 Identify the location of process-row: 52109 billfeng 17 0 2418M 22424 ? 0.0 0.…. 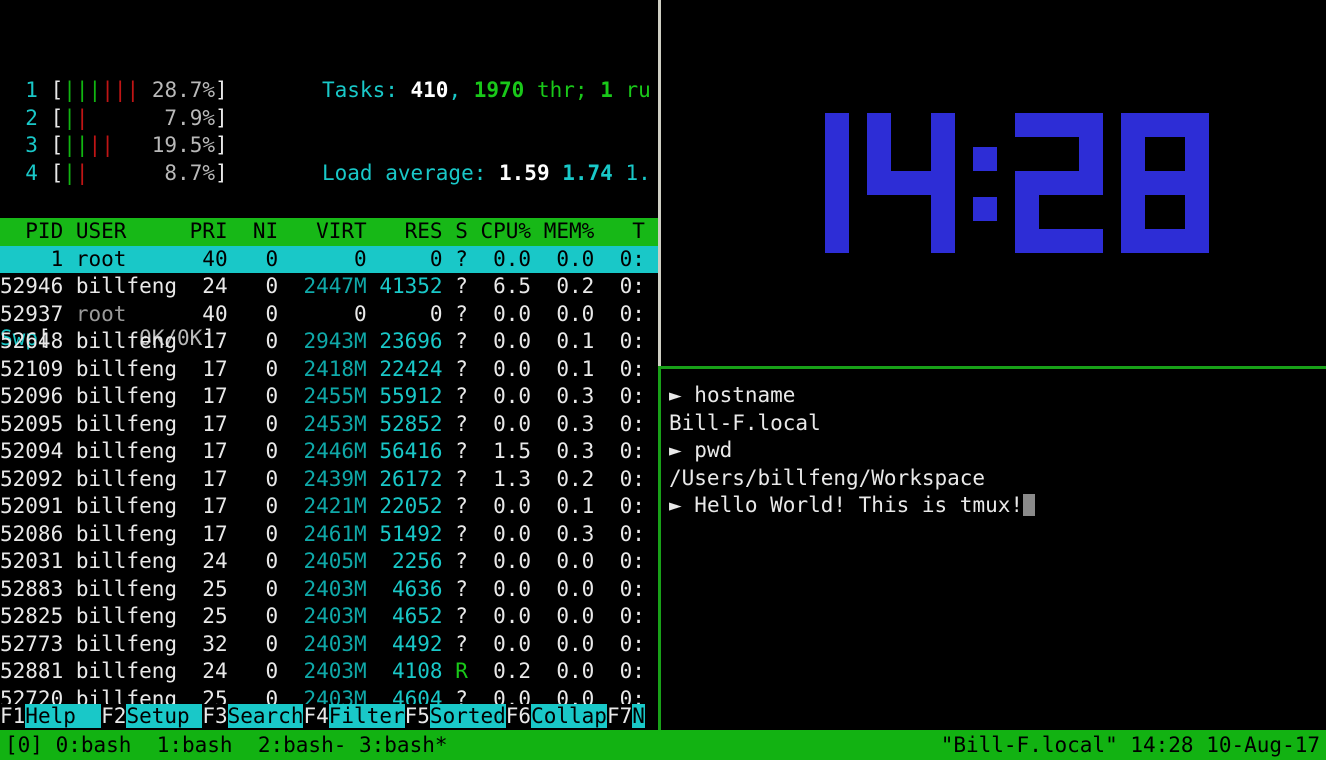
(329, 370).